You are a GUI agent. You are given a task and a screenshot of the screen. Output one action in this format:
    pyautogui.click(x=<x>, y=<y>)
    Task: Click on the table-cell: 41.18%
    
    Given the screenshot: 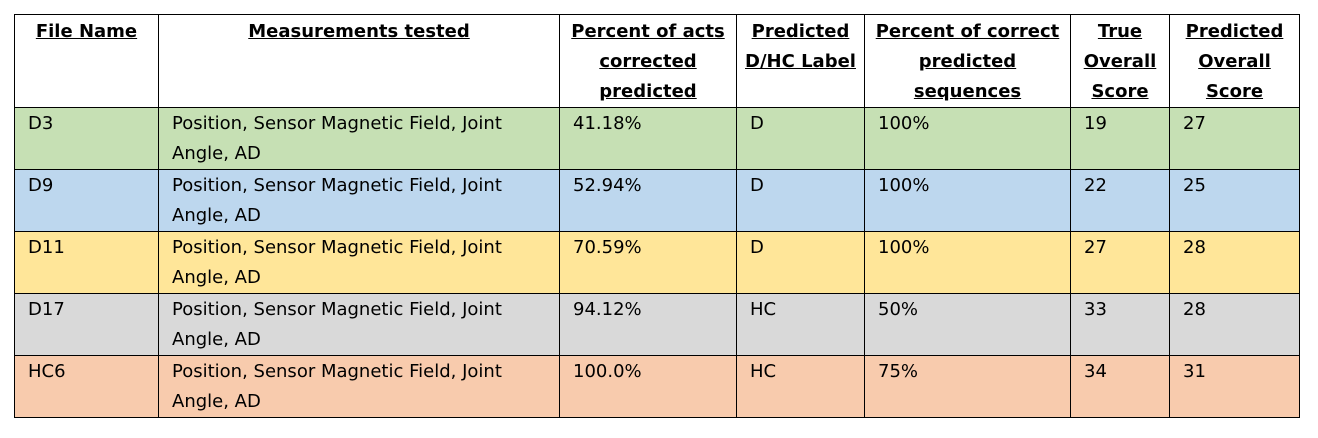 What is the action you would take?
    pyautogui.click(x=648, y=138)
    